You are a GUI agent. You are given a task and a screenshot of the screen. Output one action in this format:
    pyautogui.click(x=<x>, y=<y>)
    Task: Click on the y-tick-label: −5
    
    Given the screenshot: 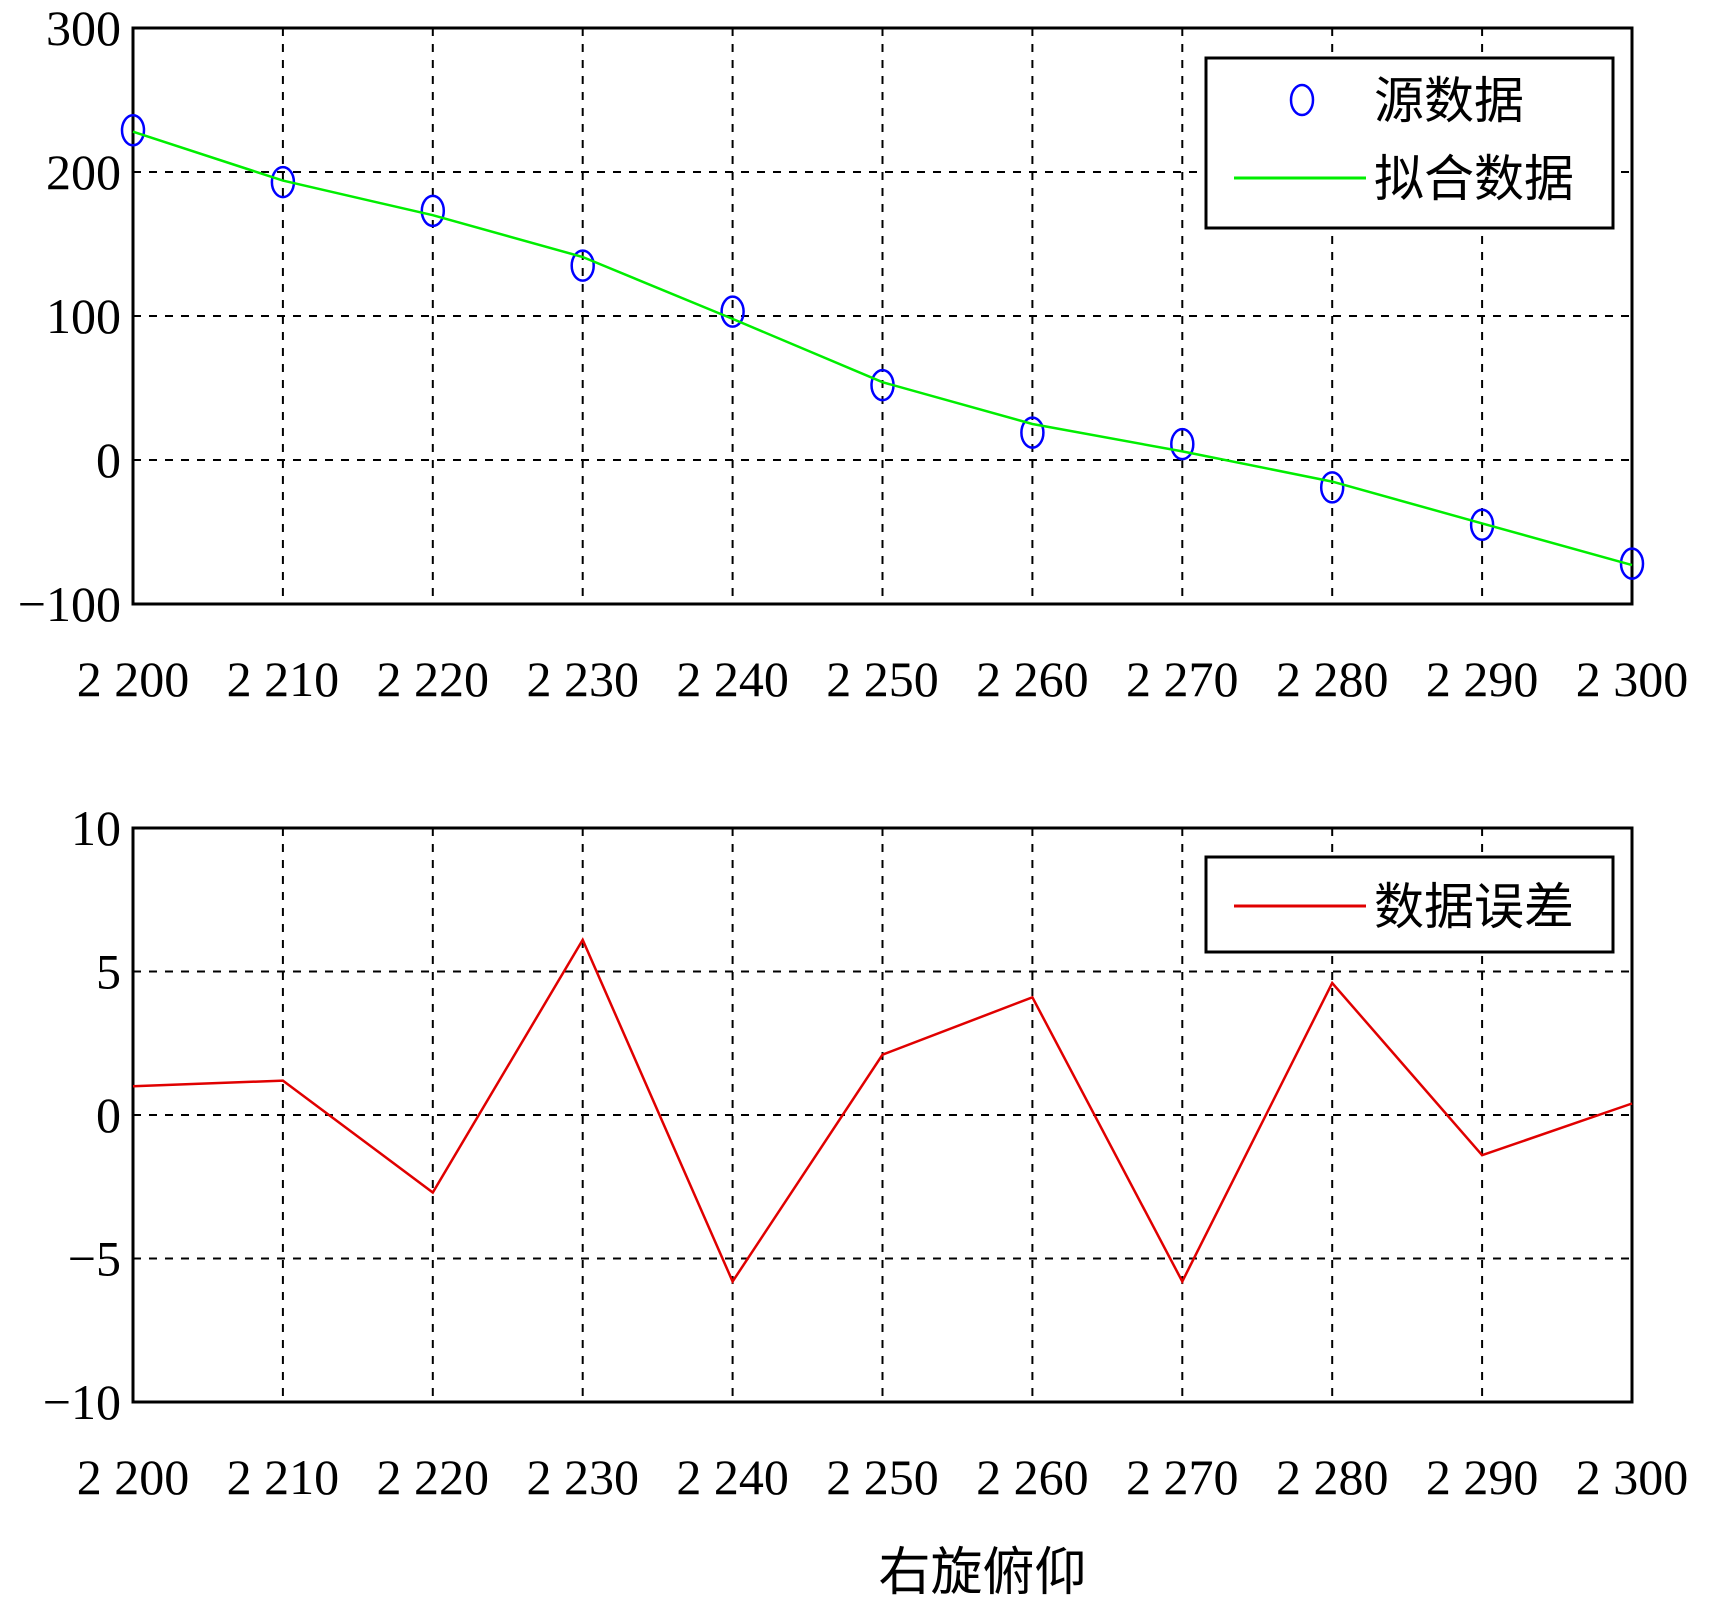 What is the action you would take?
    pyautogui.click(x=94, y=1259)
    